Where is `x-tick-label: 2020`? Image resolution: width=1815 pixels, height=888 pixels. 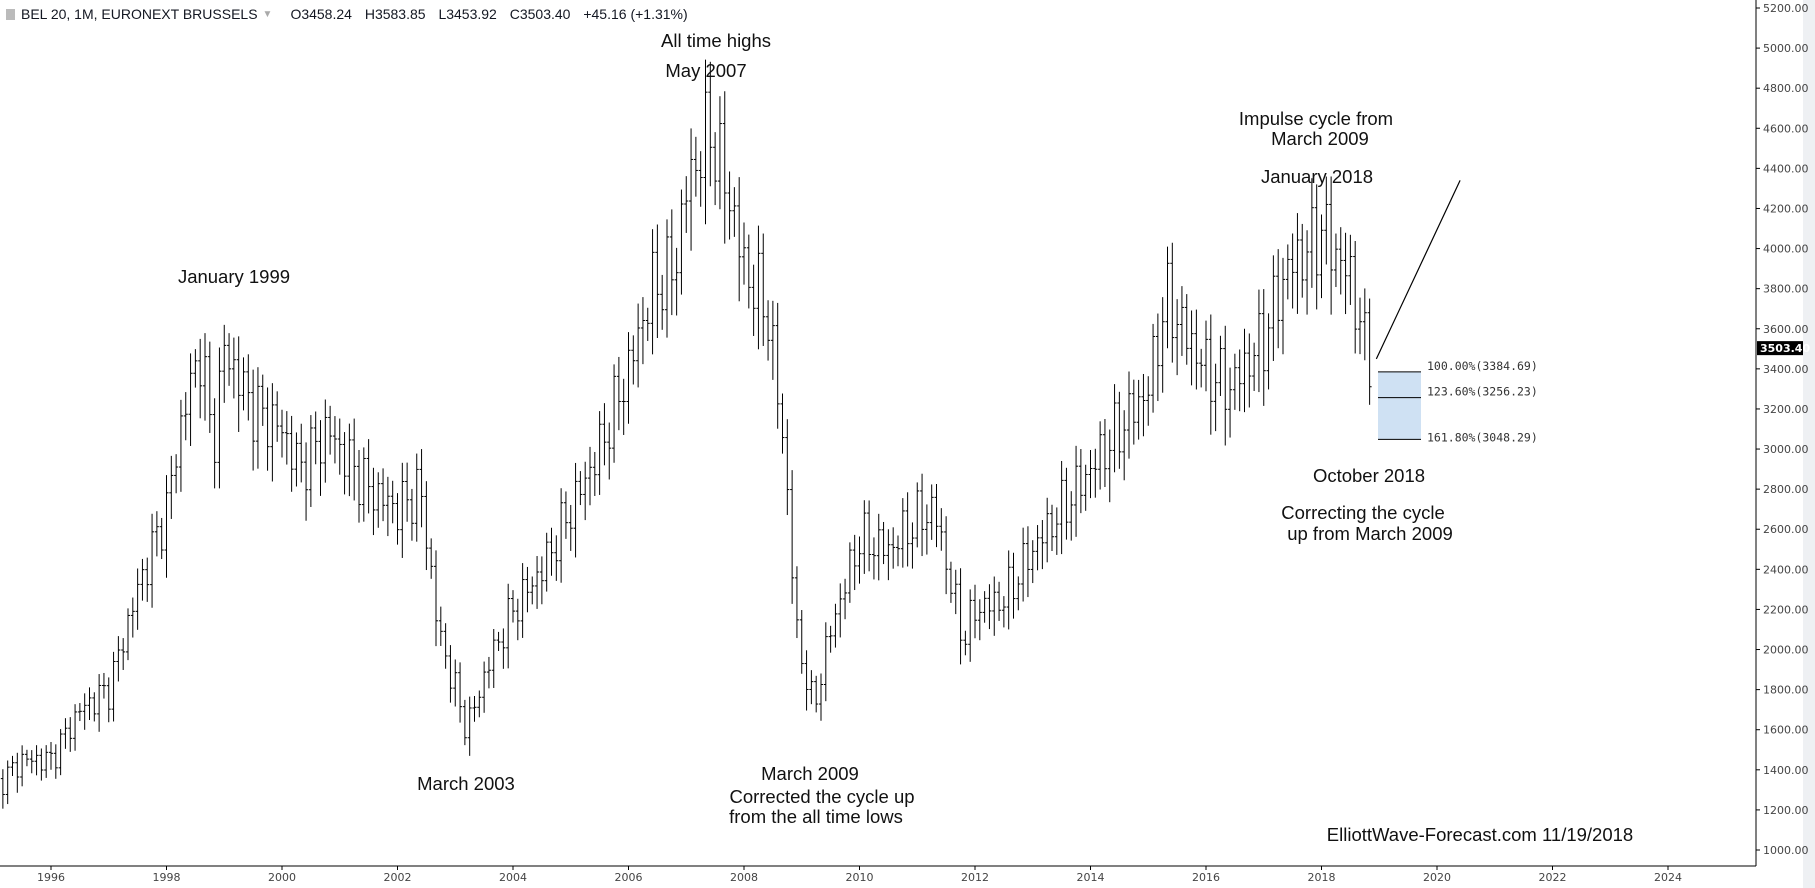 x-tick-label: 2020 is located at coordinates (1437, 877).